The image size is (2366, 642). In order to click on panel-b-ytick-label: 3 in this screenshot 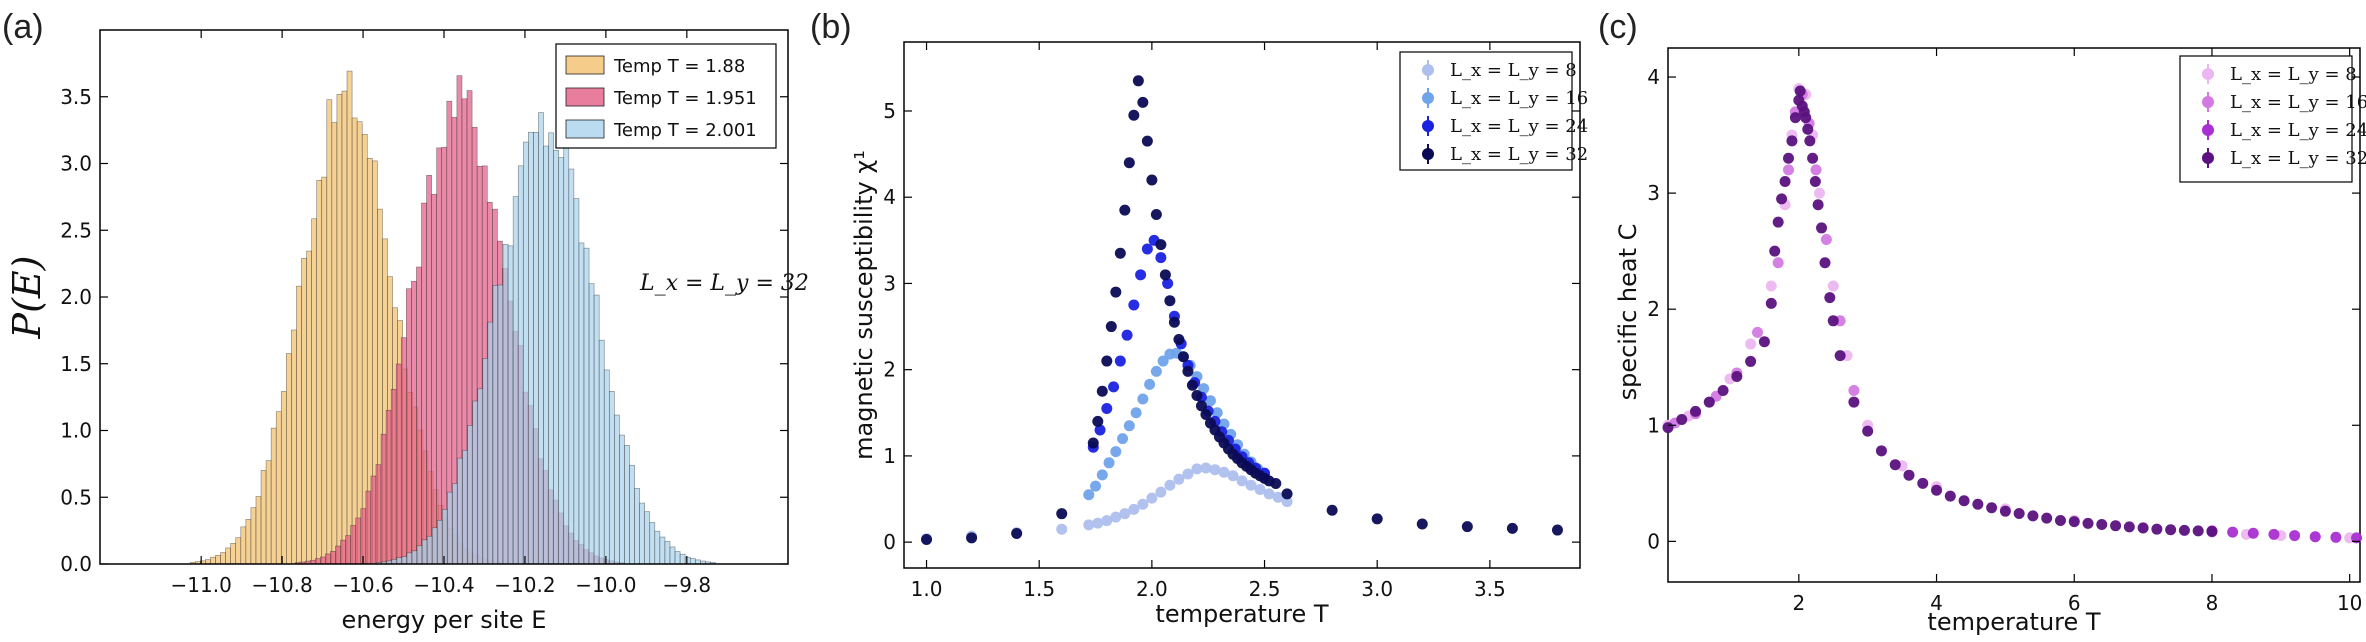, I will do `click(889, 283)`.